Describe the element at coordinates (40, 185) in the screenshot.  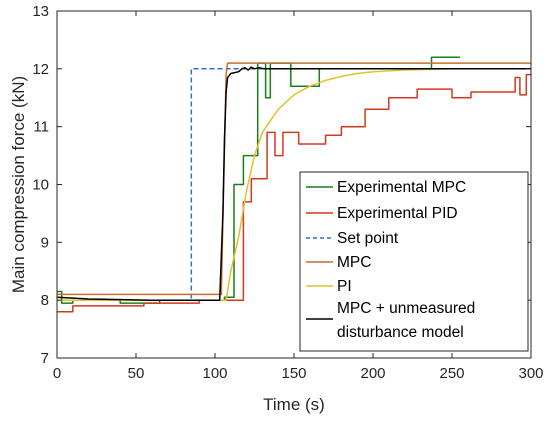
I see `y-tick-label: 10` at that location.